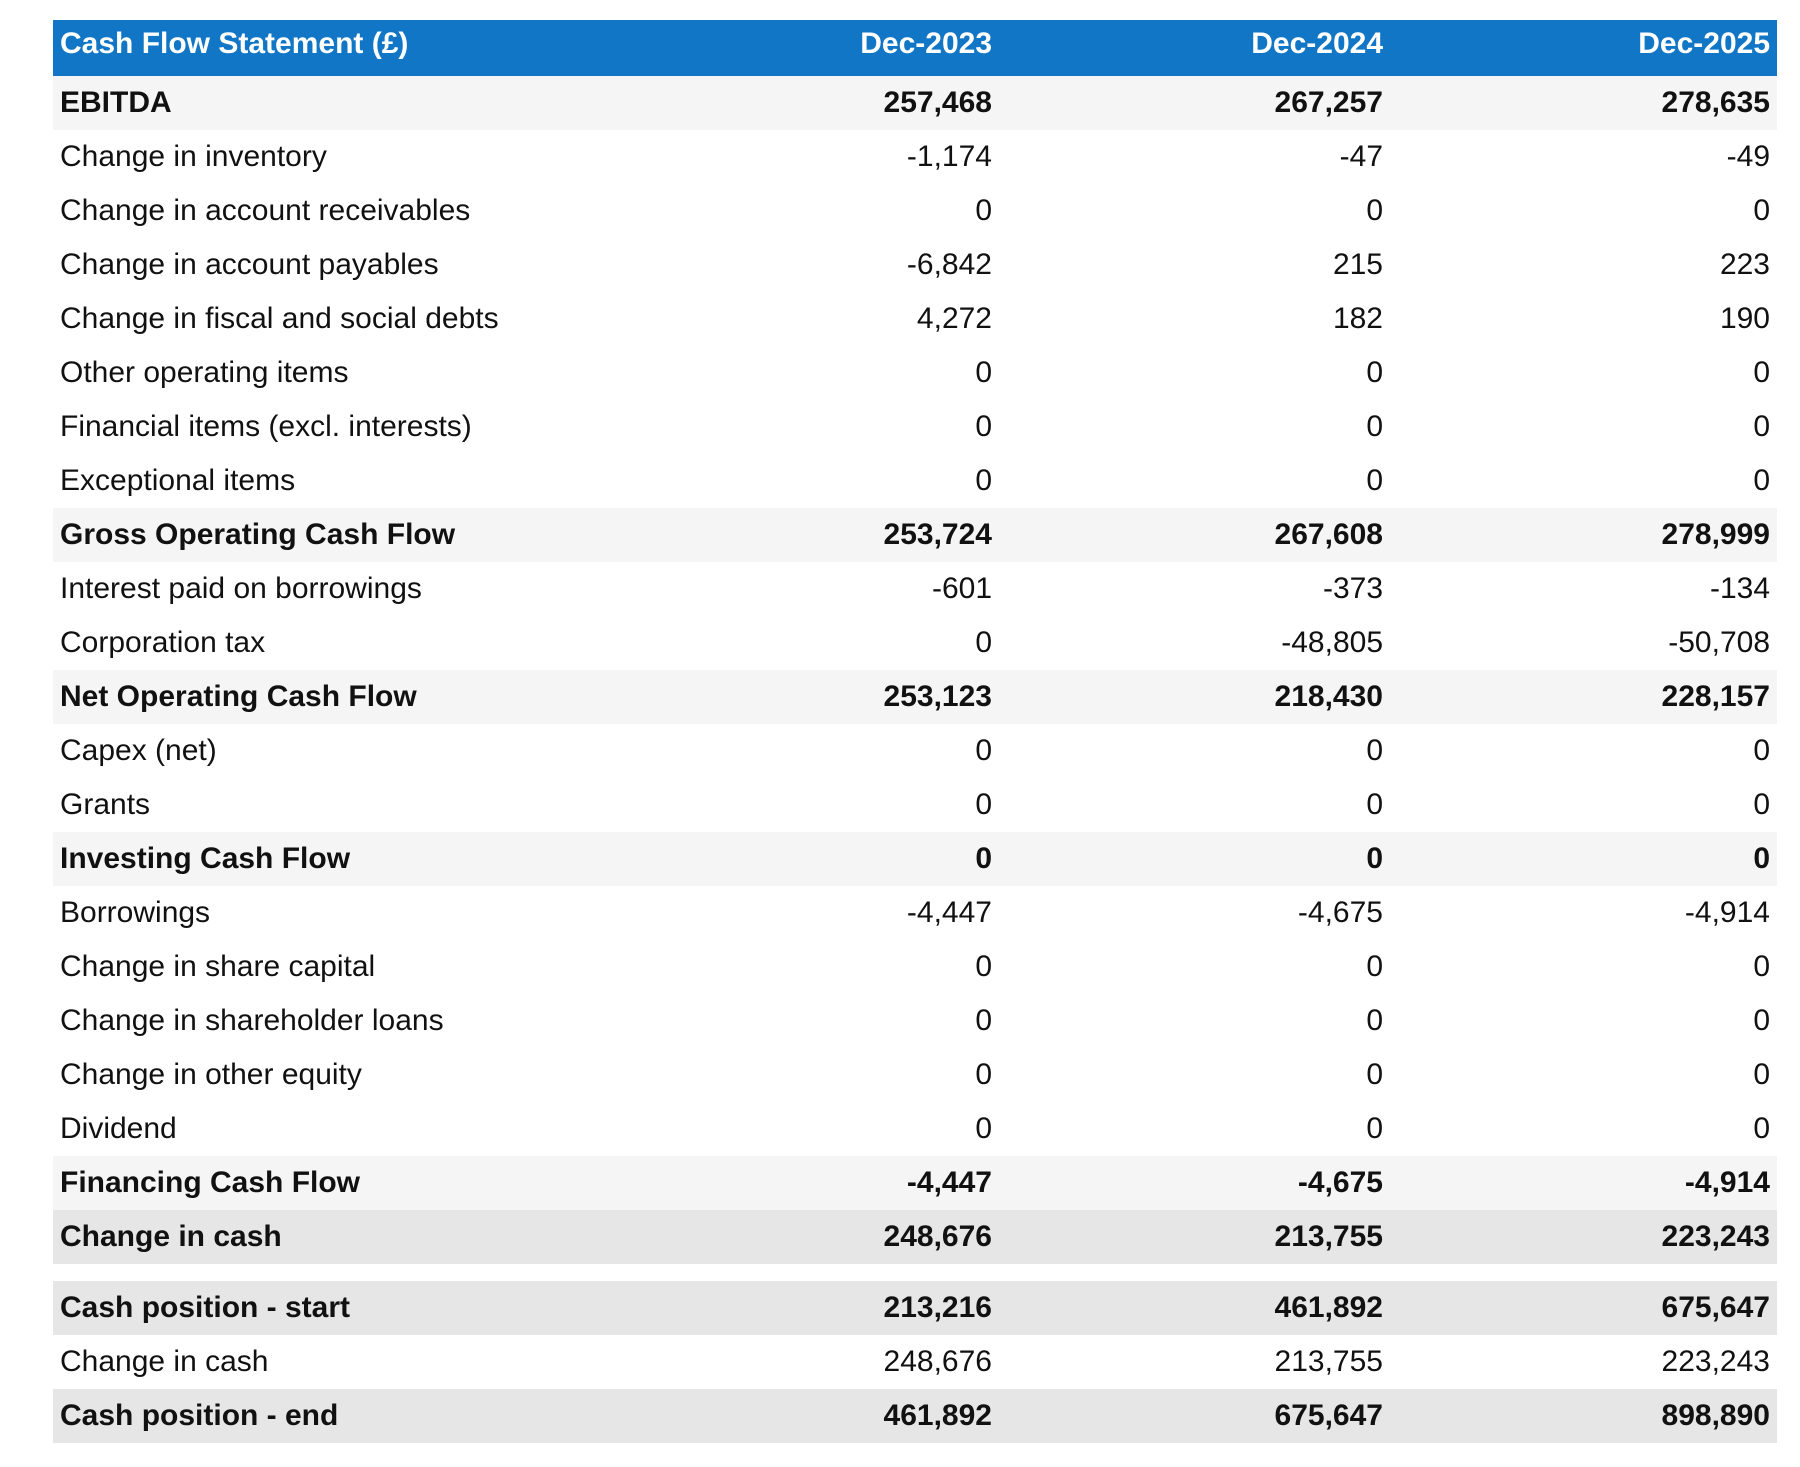  What do you see at coordinates (1332, 642) in the screenshot?
I see `cell-value: -48,805` at bounding box center [1332, 642].